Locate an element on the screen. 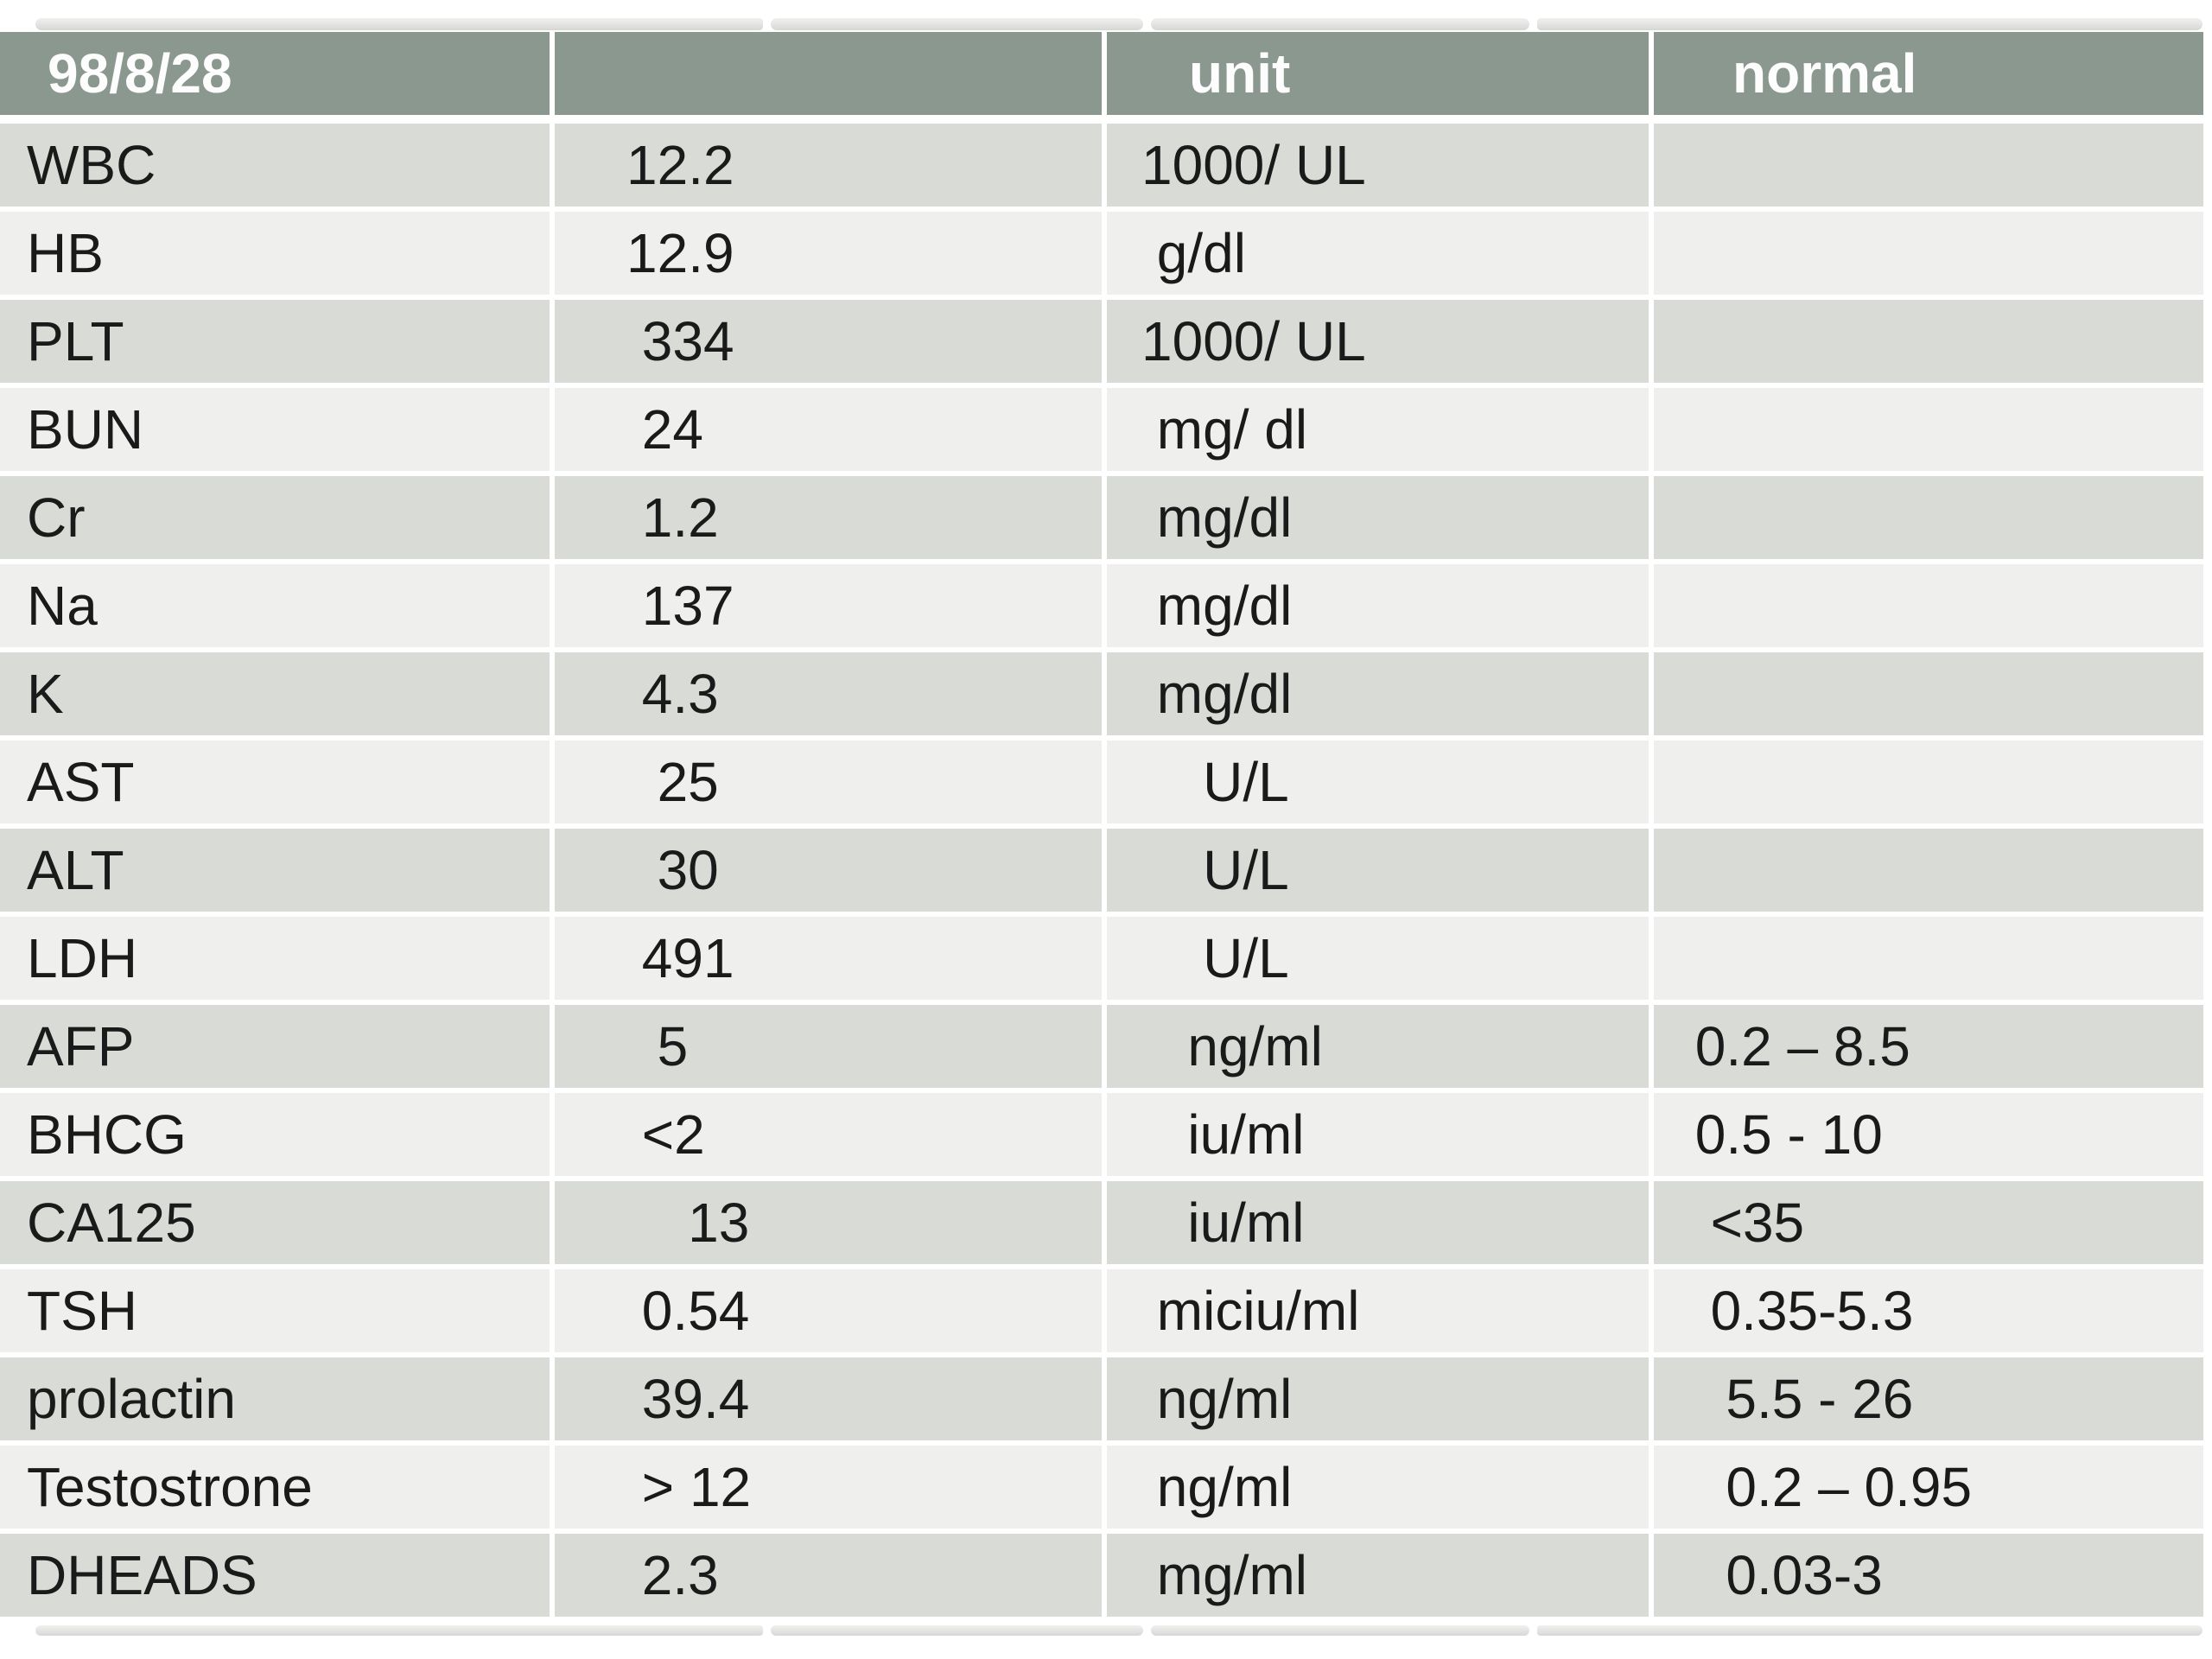  cell-unit: g/dl is located at coordinates (1378, 253).